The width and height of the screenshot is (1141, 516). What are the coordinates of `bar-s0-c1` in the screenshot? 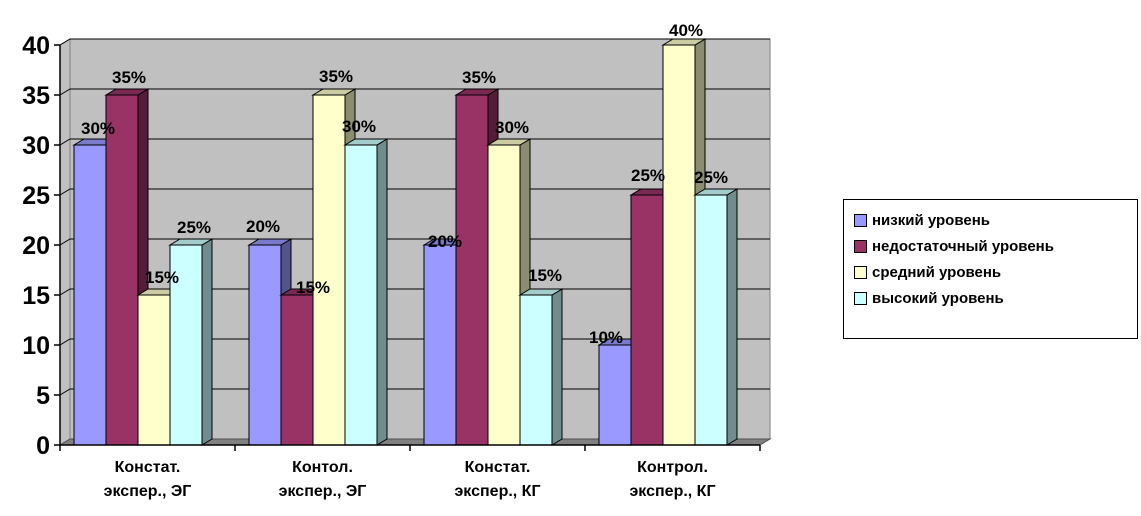 It's located at (265, 345).